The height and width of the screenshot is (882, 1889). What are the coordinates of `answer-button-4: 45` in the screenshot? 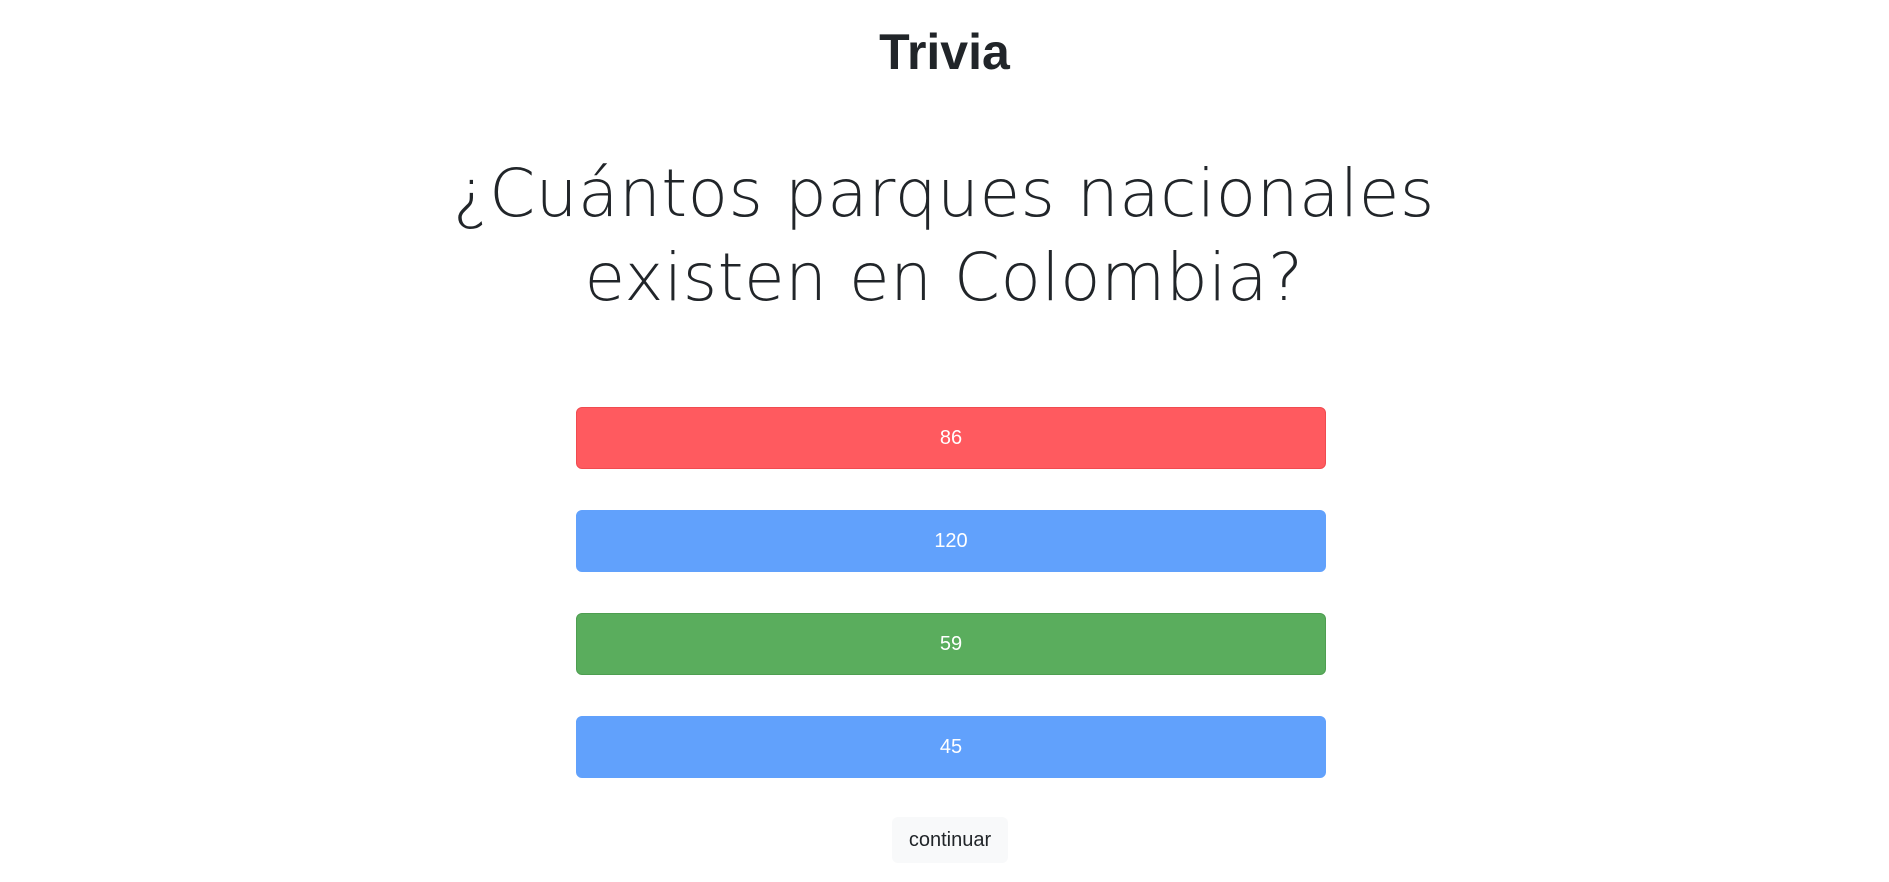 It's located at (951, 747).